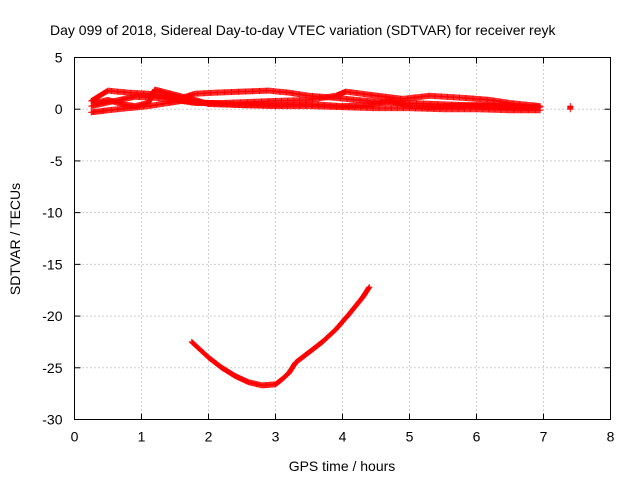 Image resolution: width=640 pixels, height=480 pixels. I want to click on x-tick-label: 1, so click(142, 437).